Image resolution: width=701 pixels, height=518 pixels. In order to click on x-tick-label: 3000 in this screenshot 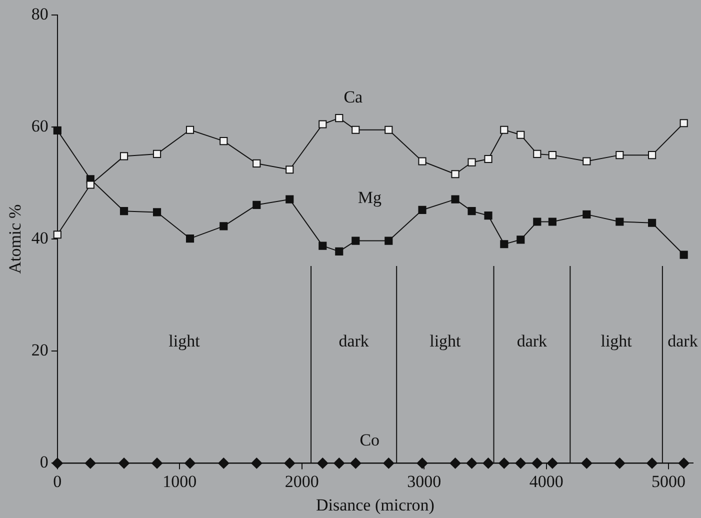, I will do `click(424, 481)`.